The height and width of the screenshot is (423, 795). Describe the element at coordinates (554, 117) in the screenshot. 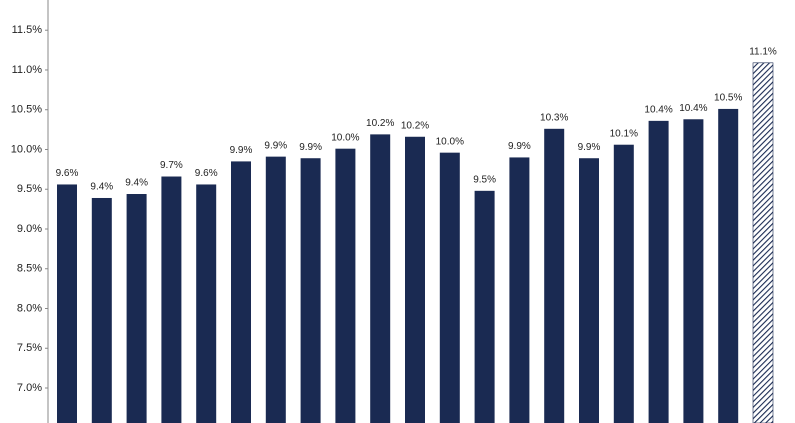

I see `value-label: 10.3%` at that location.